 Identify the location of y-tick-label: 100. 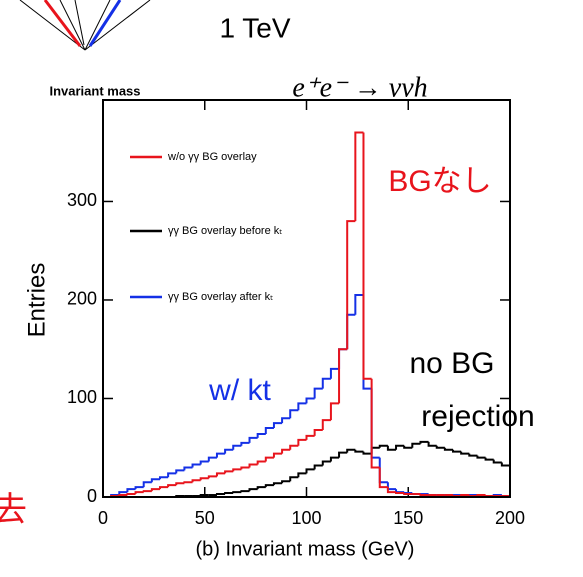
(82, 397).